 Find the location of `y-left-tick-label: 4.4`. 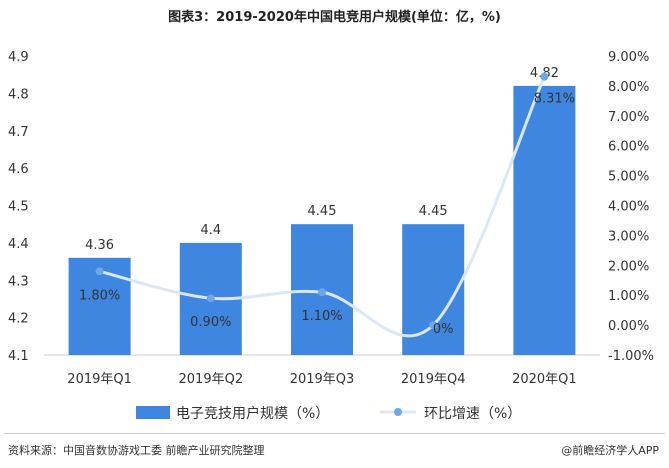

y-left-tick-label: 4.4 is located at coordinates (18, 244).